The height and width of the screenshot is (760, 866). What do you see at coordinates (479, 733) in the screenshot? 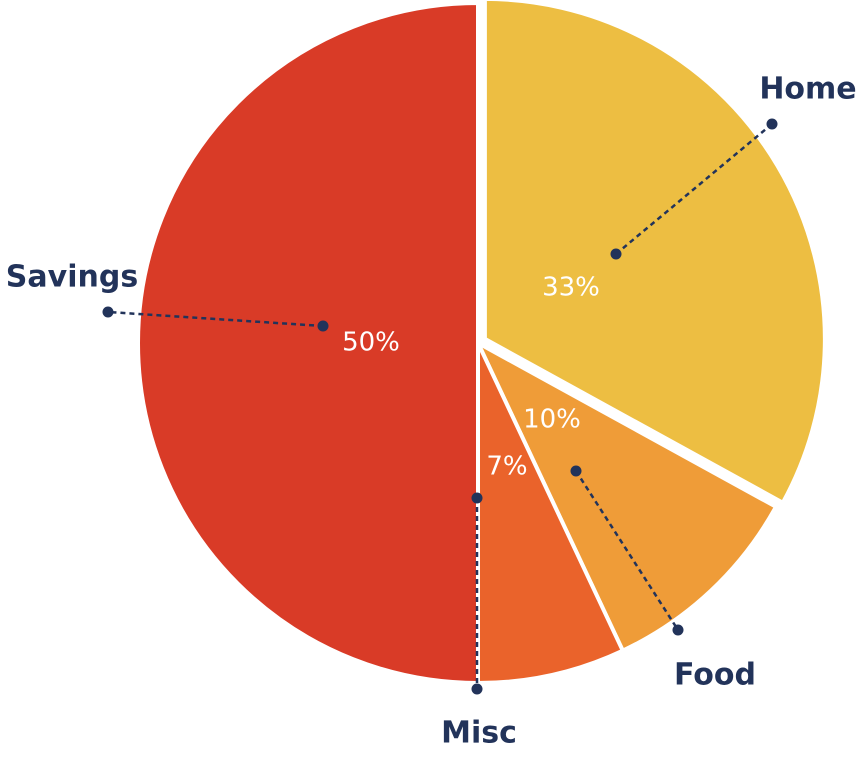
I see `category-label-misc: Misc` at bounding box center [479, 733].